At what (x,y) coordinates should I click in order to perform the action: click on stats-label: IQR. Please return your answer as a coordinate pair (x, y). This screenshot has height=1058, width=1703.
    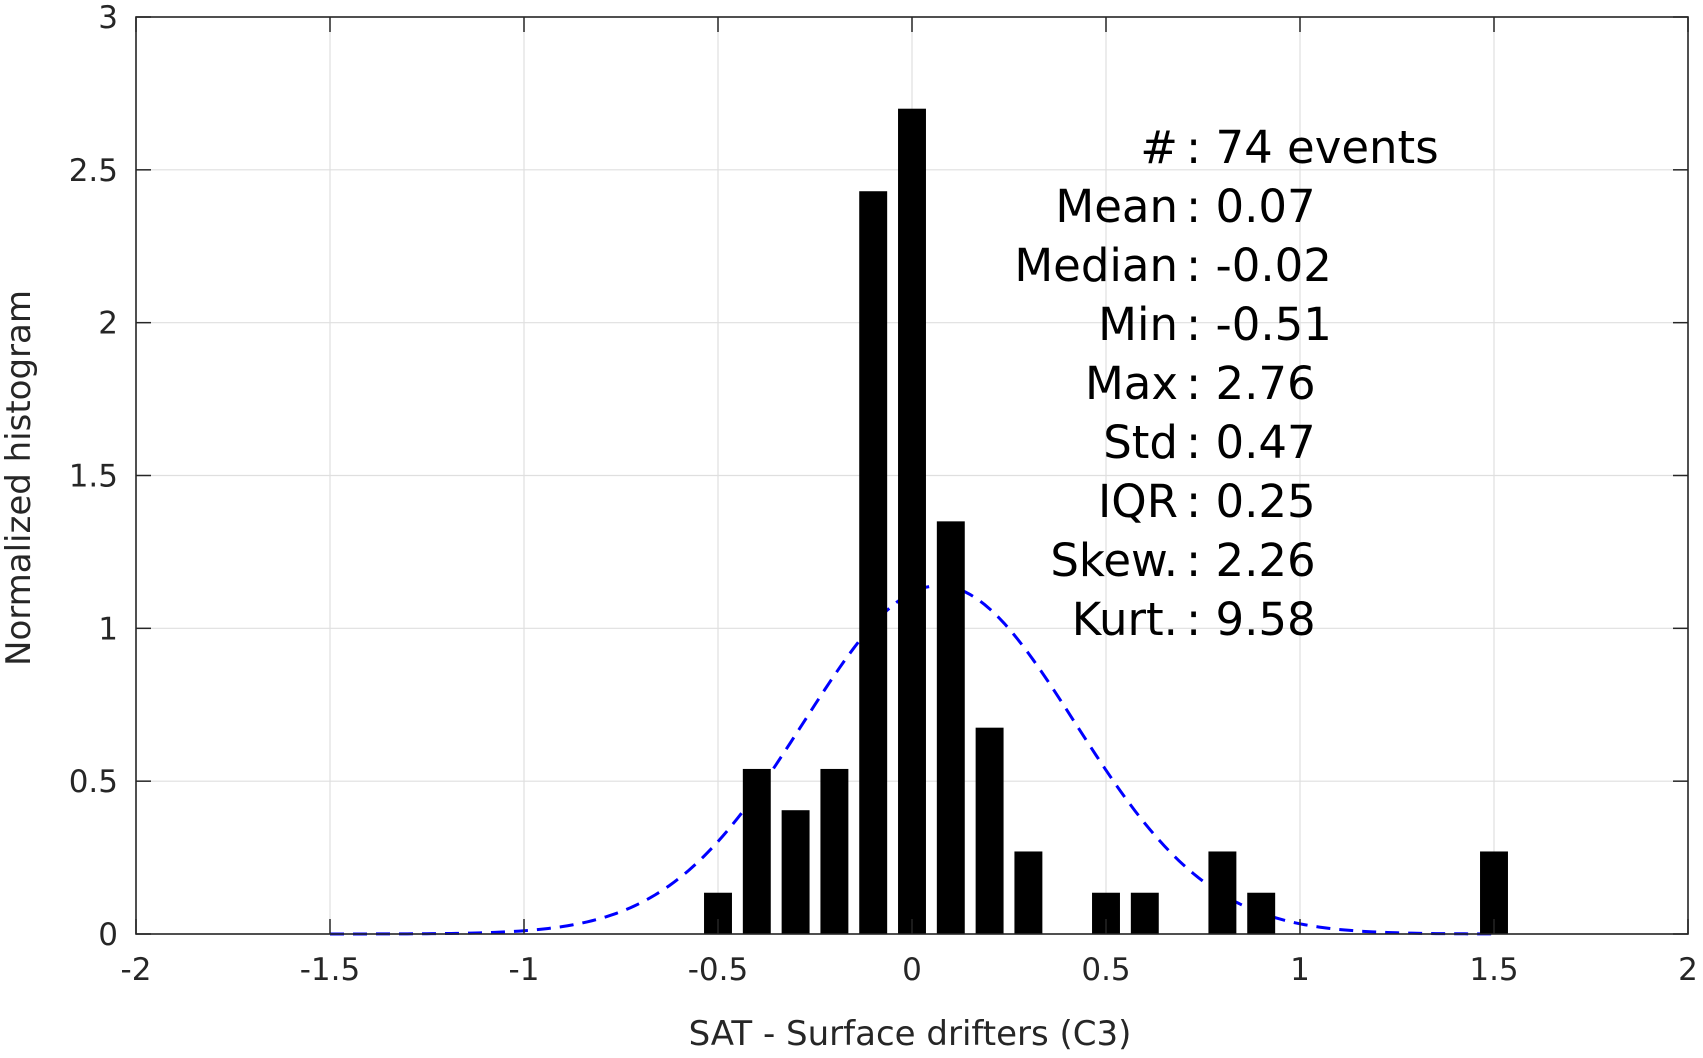
    Looking at the image, I should click on (1138, 501).